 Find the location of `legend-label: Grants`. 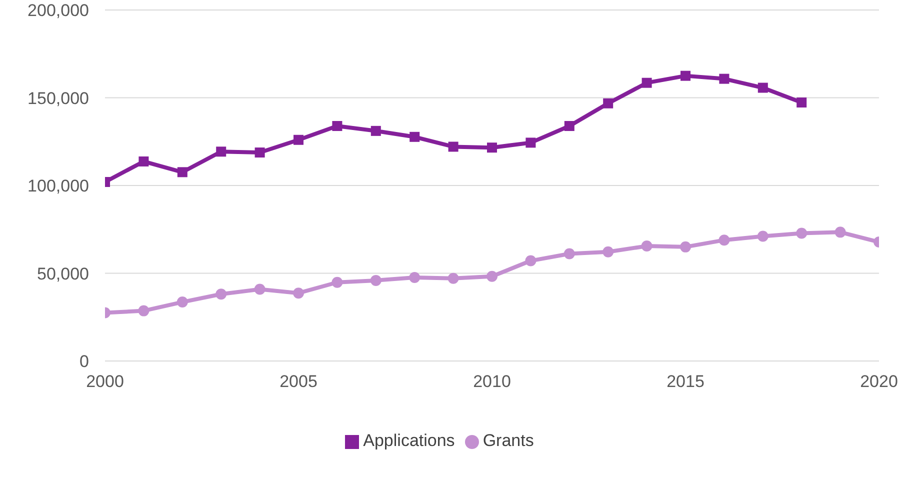

legend-label: Grants is located at coordinates (508, 440).